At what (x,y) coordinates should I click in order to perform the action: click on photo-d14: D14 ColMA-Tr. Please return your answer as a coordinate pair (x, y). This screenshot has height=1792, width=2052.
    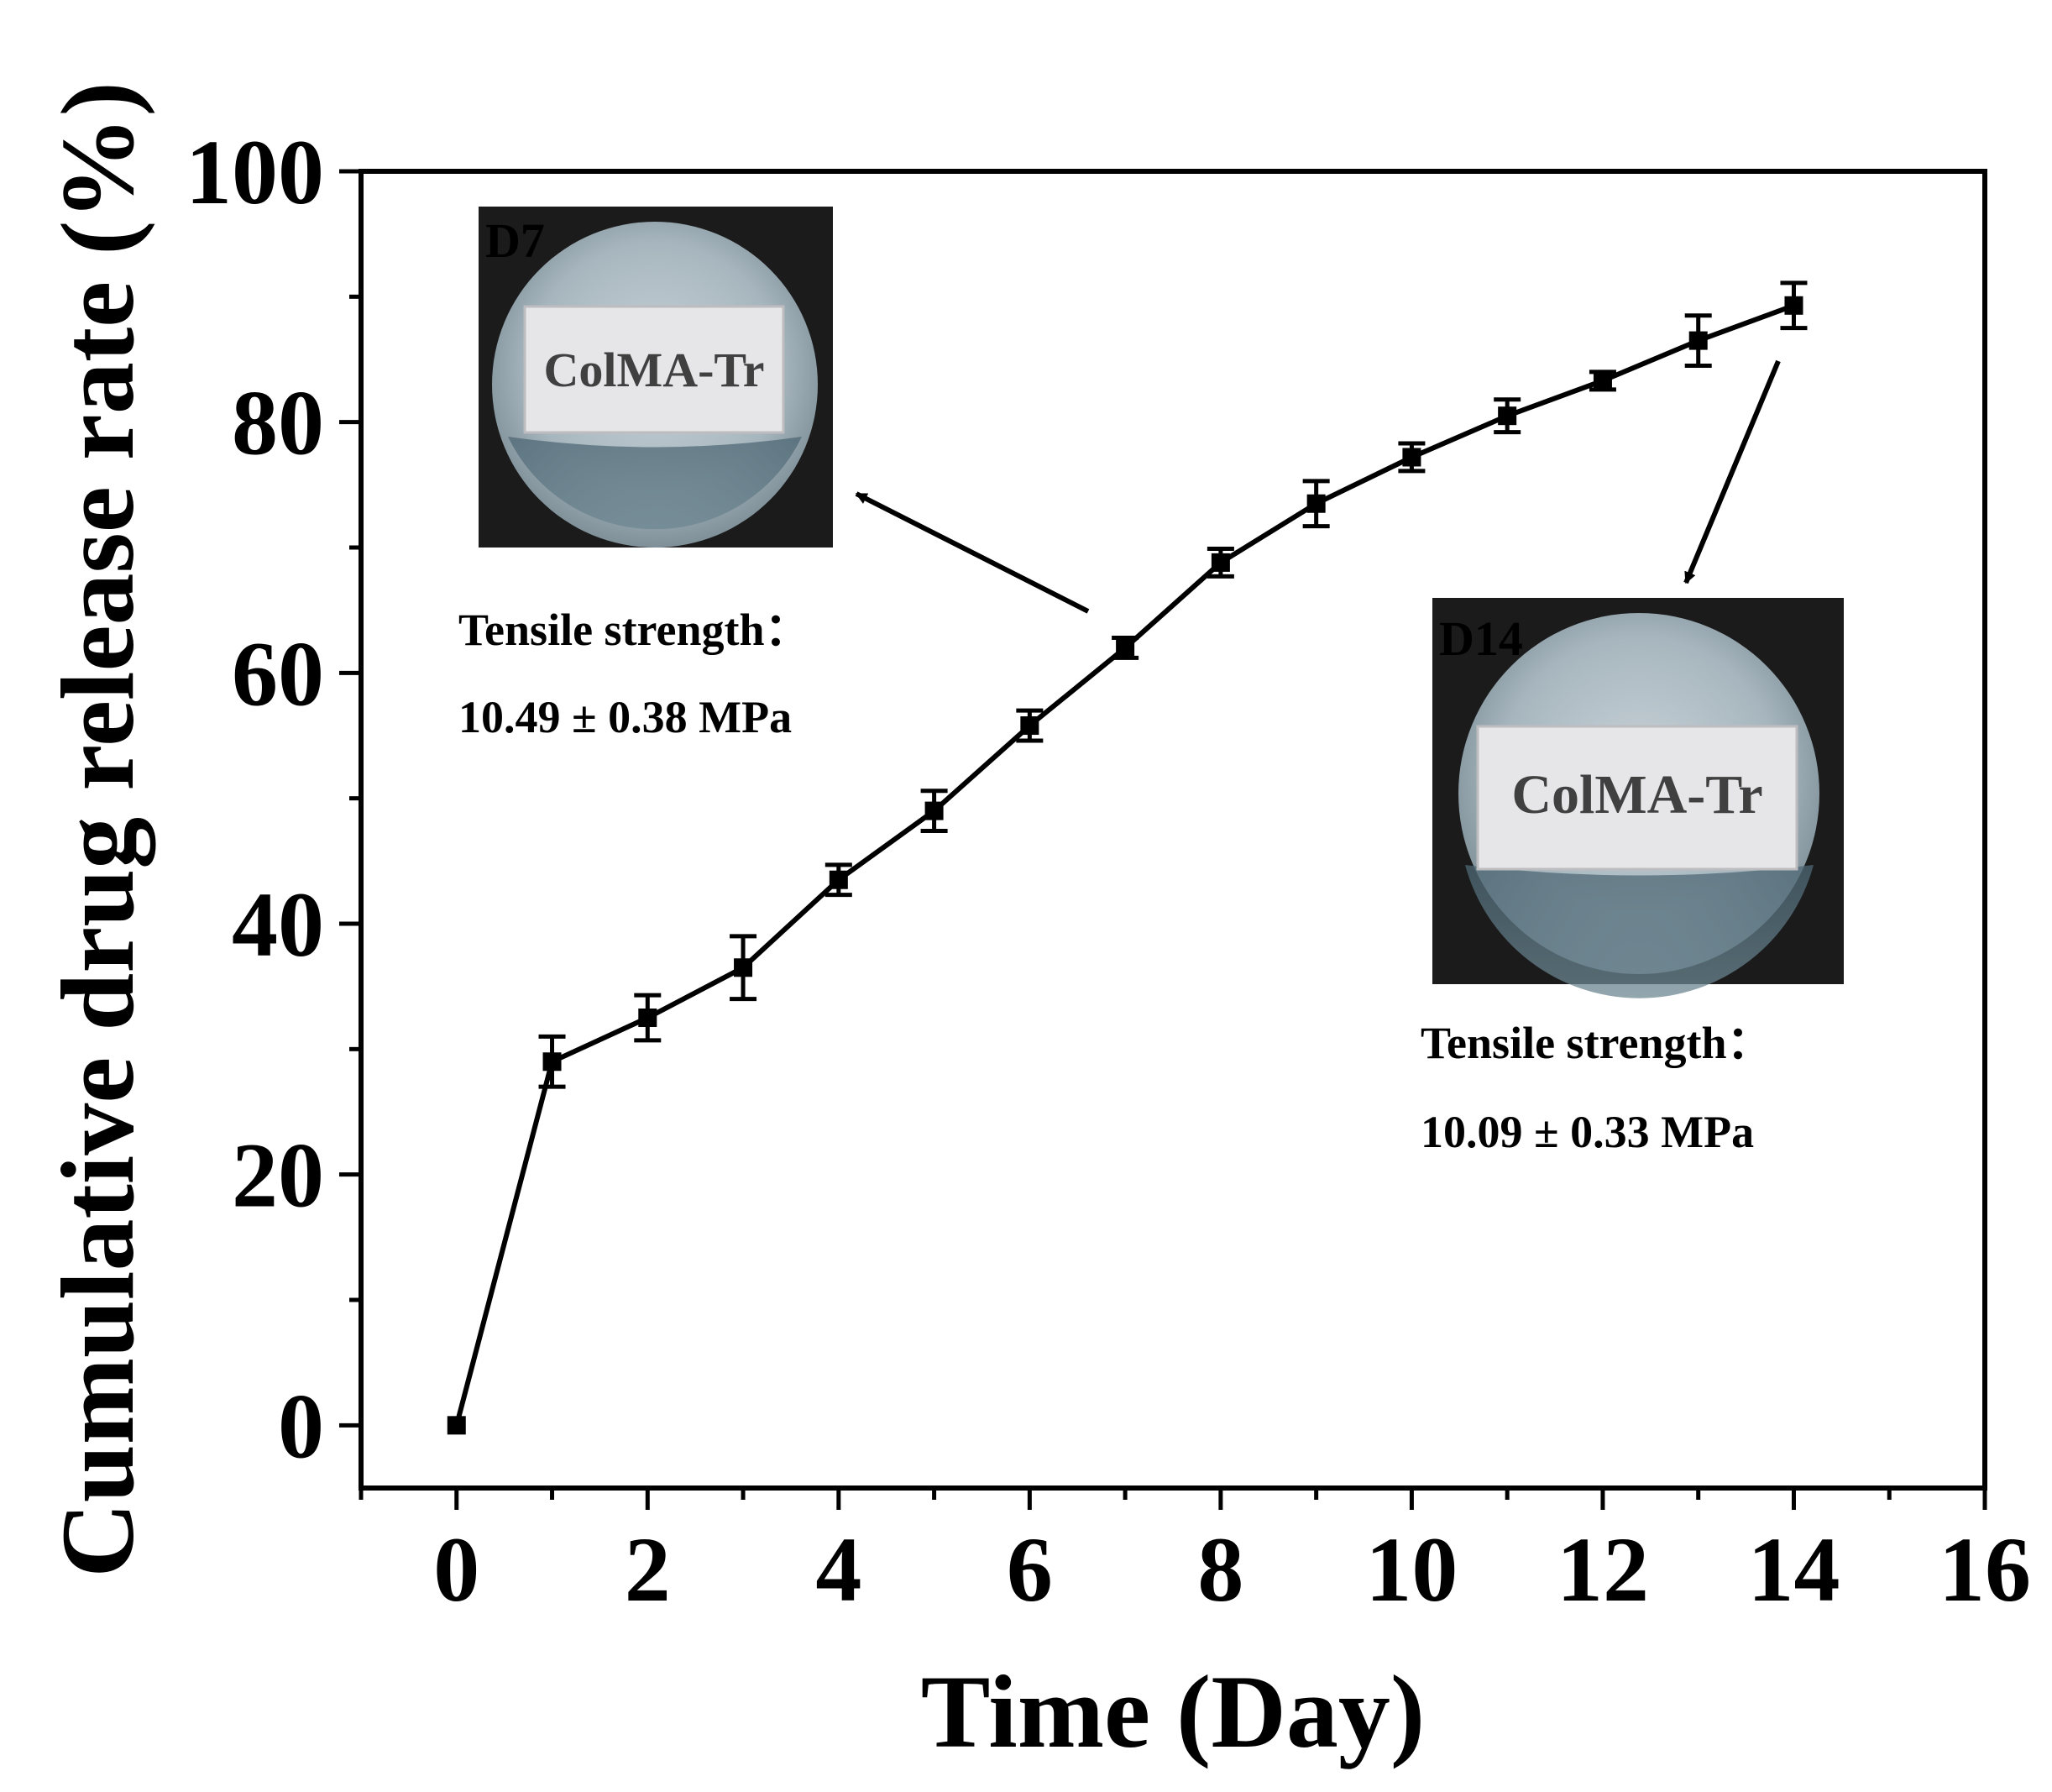
    Looking at the image, I should click on (1638, 798).